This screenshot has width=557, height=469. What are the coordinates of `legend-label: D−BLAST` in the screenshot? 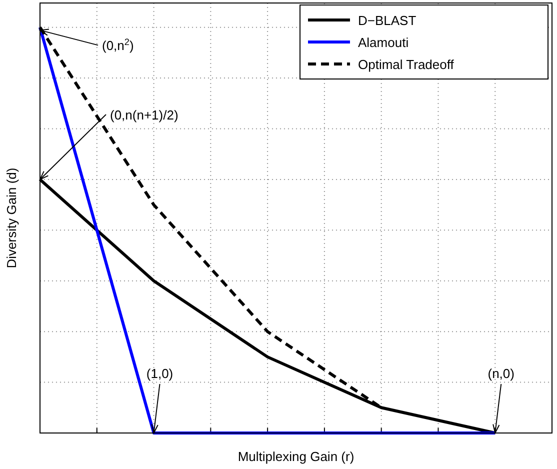 It's located at (387, 20).